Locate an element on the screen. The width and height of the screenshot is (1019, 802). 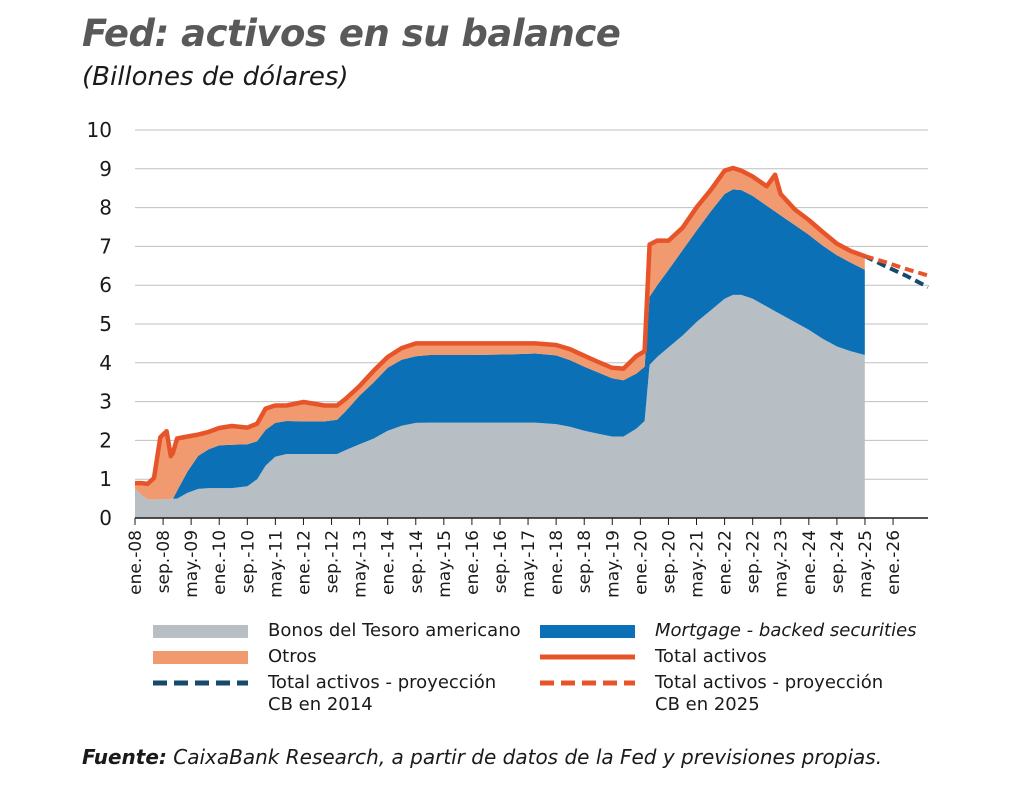
x-tick-label: sep.-14 is located at coordinates (417, 561).